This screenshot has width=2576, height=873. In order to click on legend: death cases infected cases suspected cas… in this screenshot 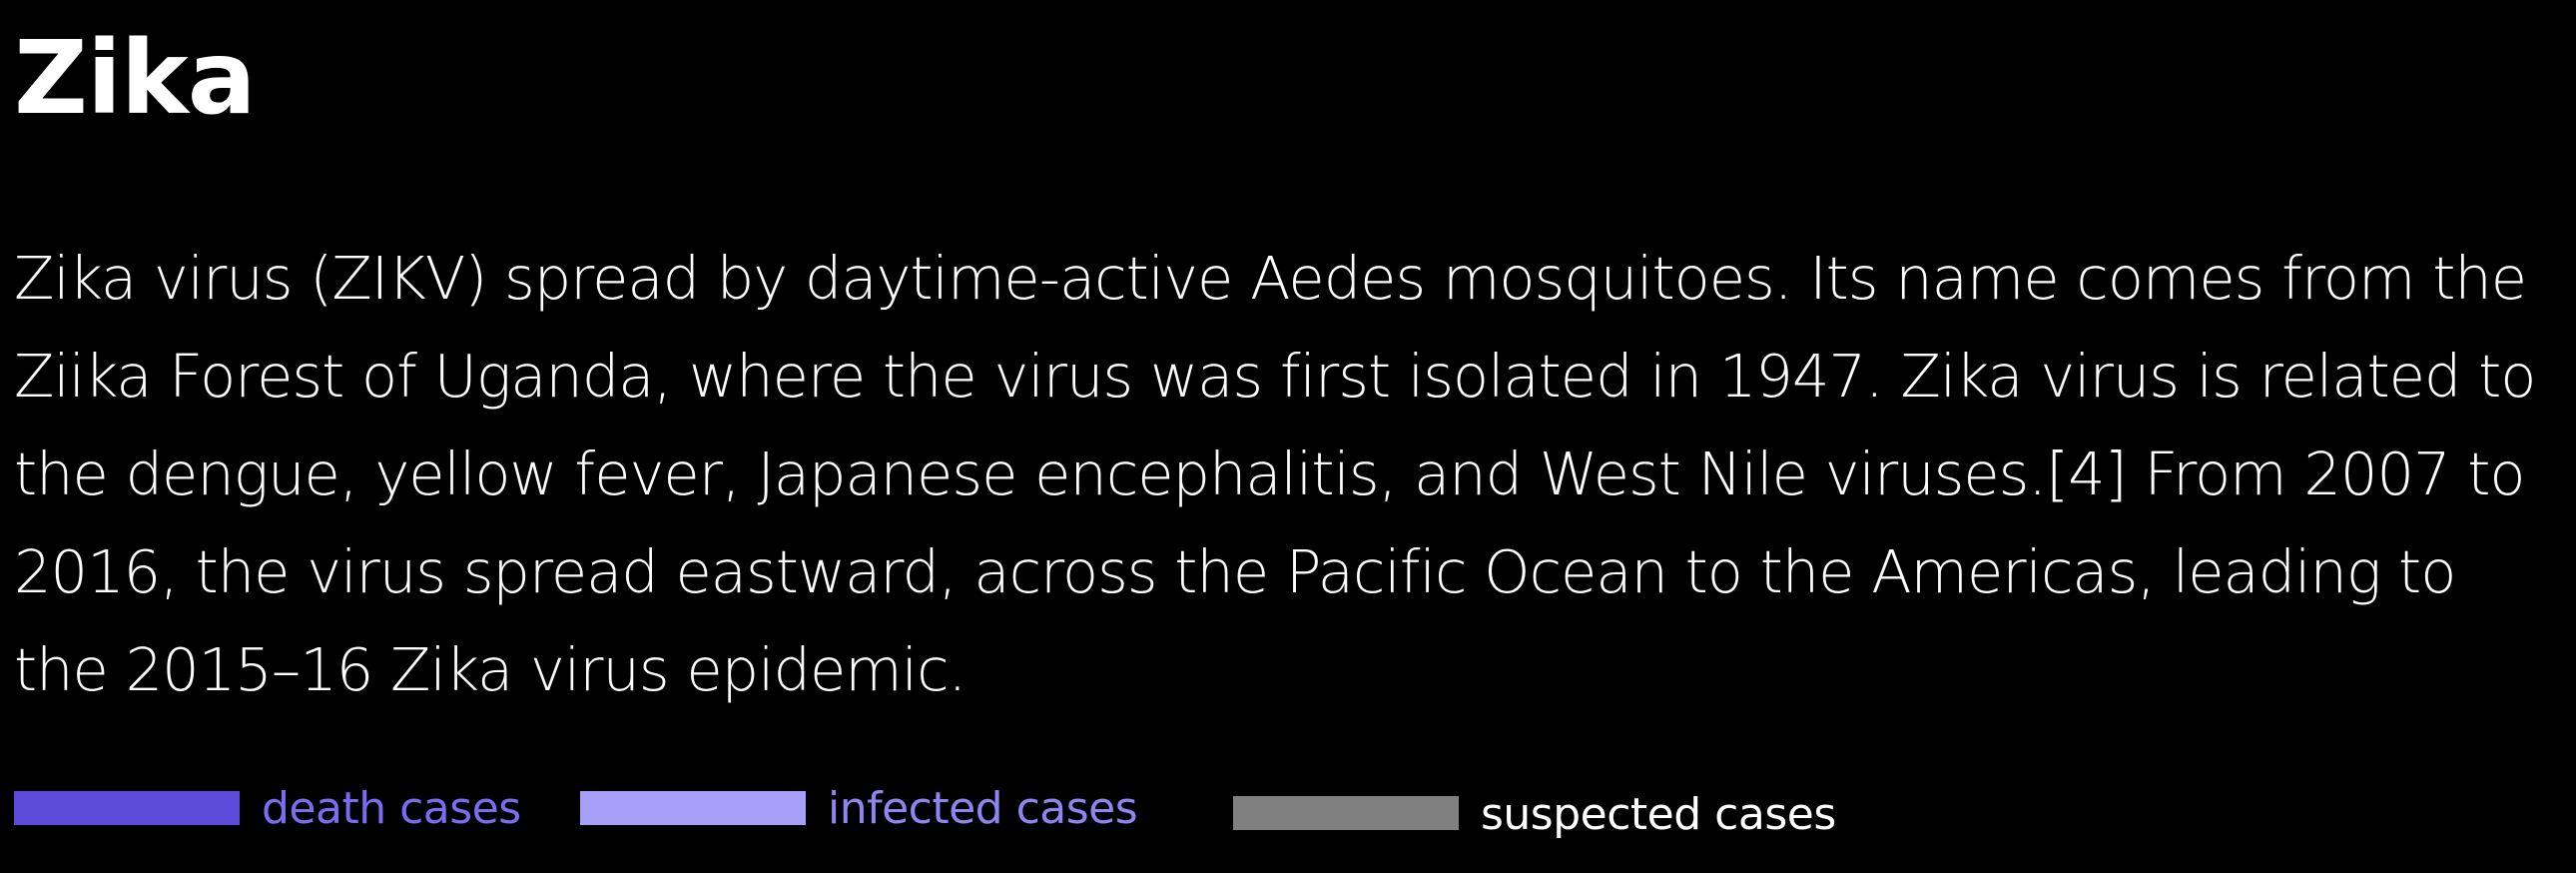, I will do `click(1288, 814)`.